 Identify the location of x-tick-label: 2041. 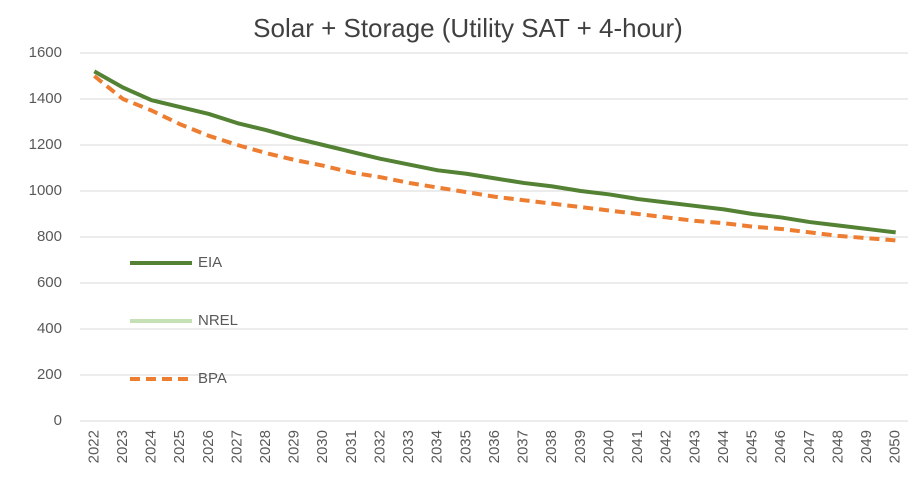
(637, 446).